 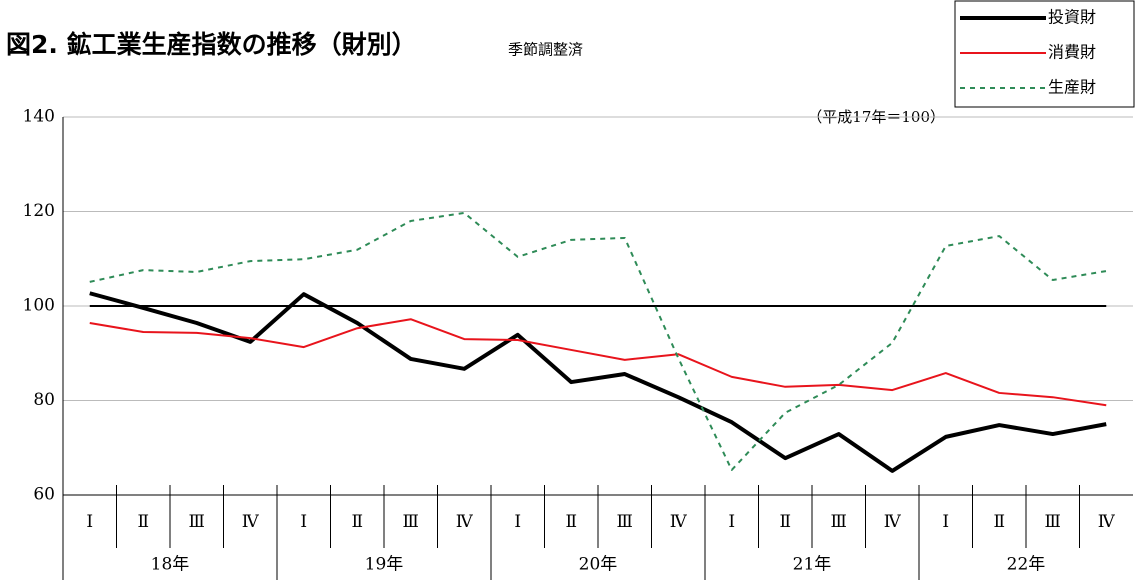 I want to click on y-tick-label: 120, so click(x=39, y=211).